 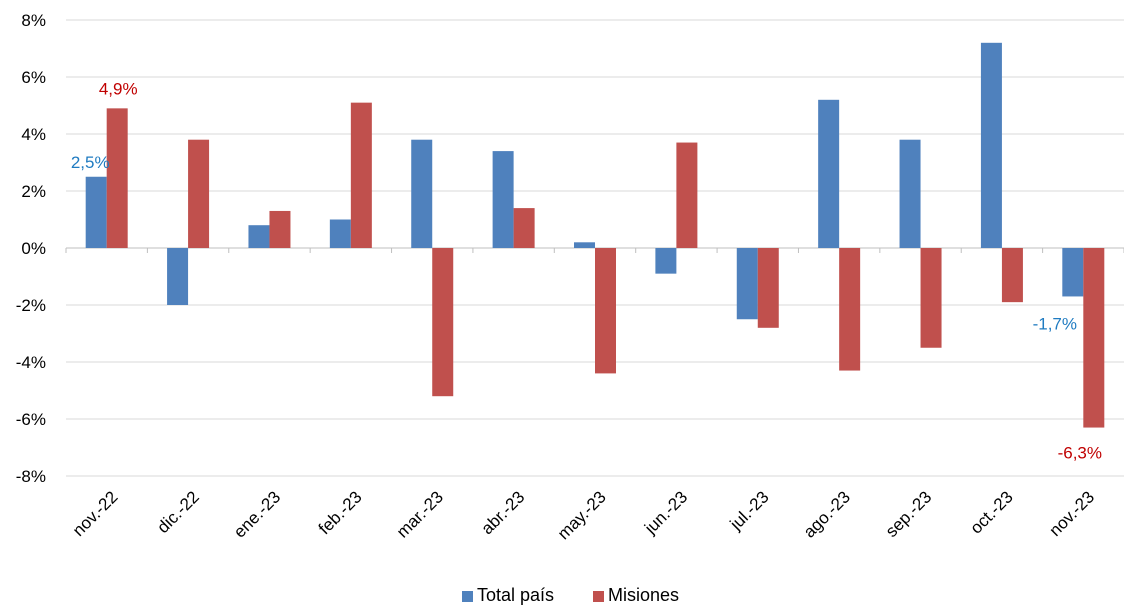 What do you see at coordinates (749, 510) in the screenshot?
I see `x-tick-label: jul.-23` at bounding box center [749, 510].